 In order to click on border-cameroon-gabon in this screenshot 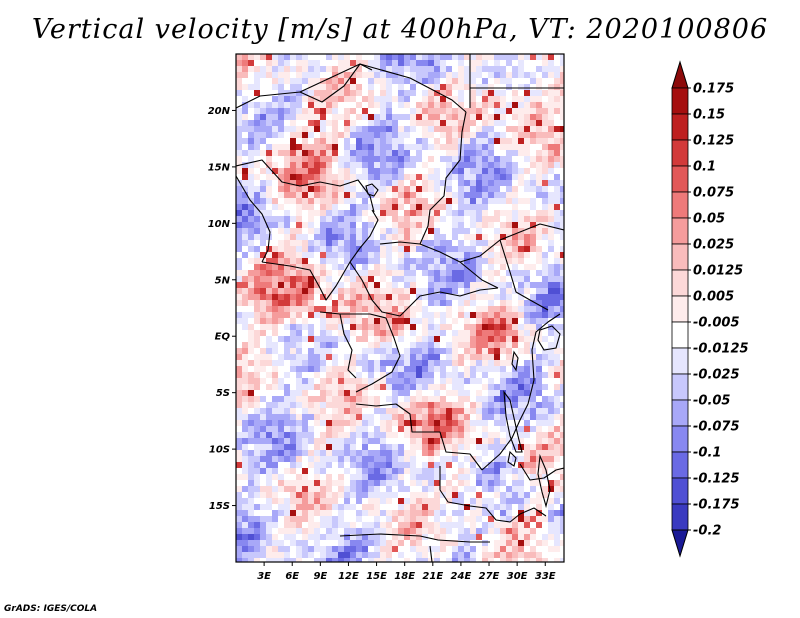, I will do `click(353, 315)`.